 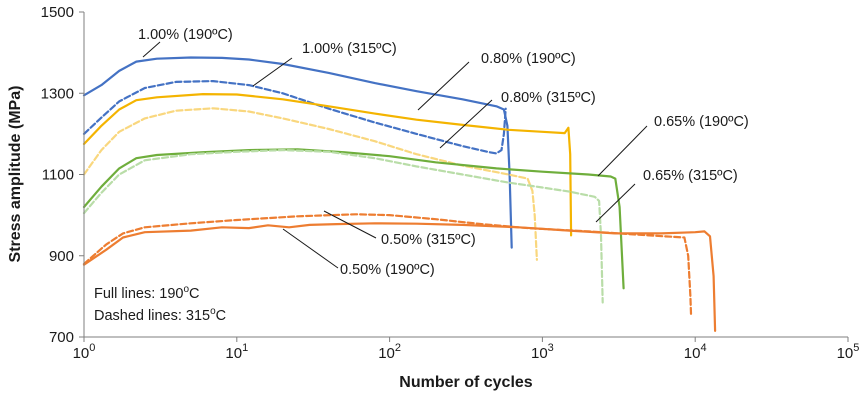 I want to click on x-tick-label-4: 10⁴, so click(x=695, y=352).